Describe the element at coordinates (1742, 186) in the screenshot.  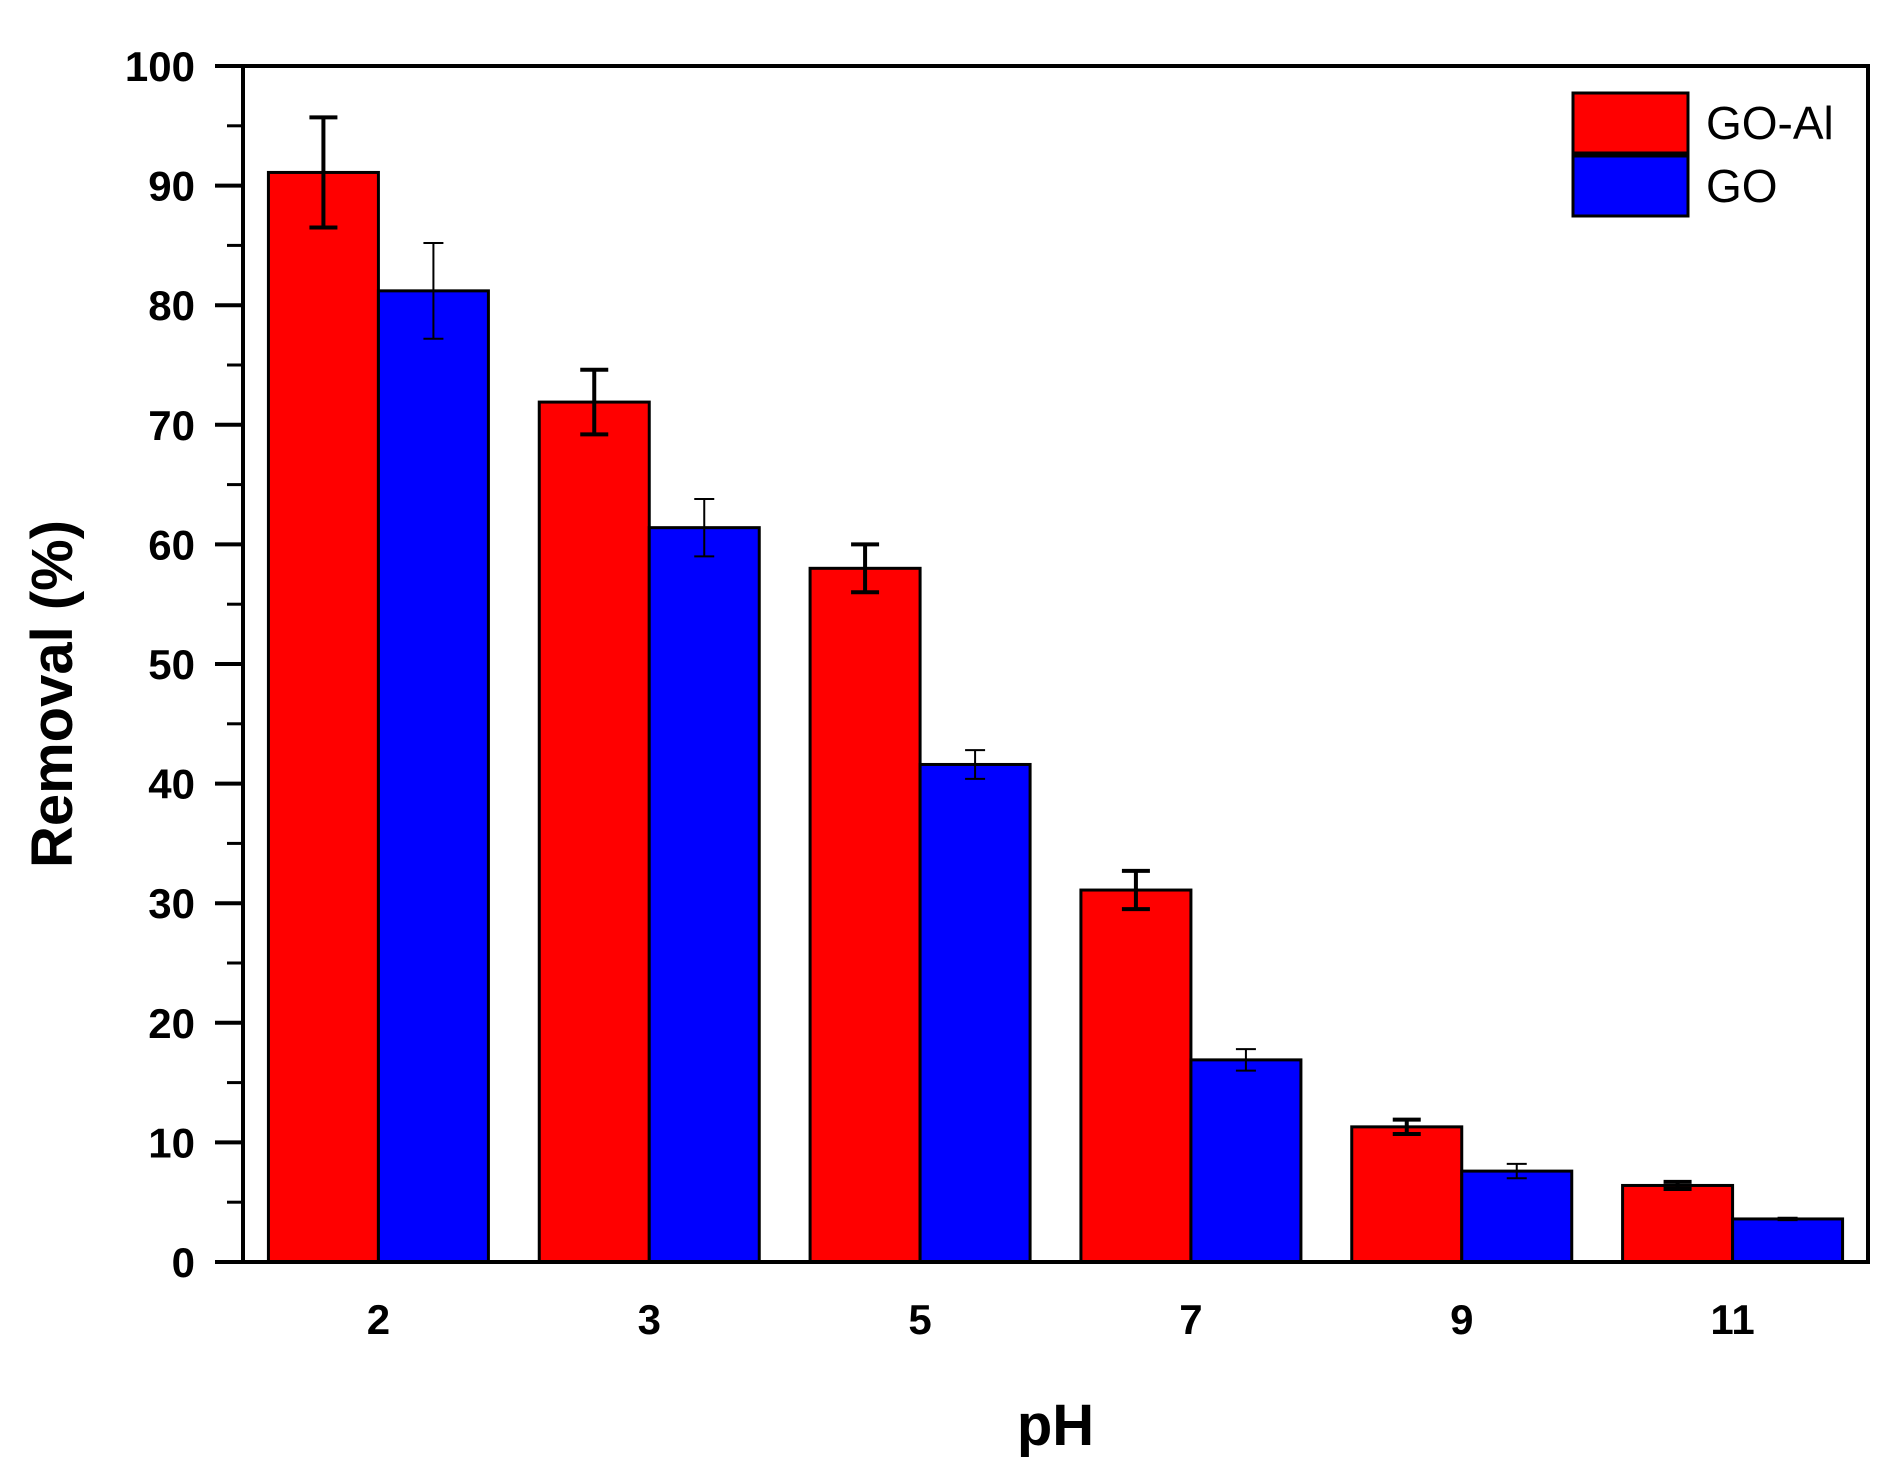
I see `legend-label-go: GO` at that location.